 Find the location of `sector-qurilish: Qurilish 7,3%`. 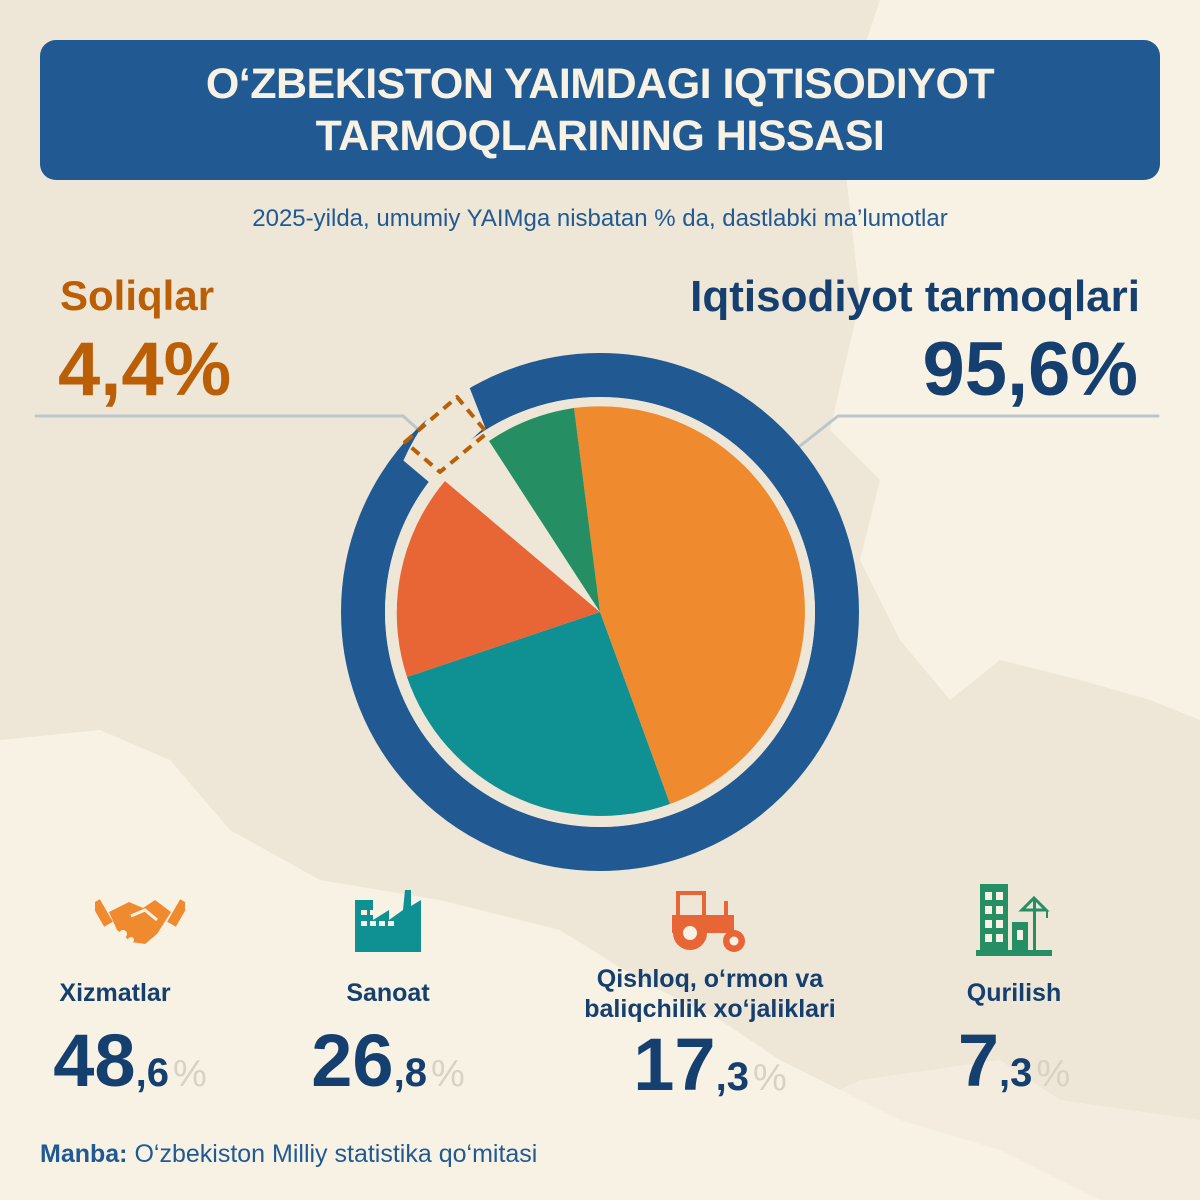

sector-qurilish: Qurilish 7,3% is located at coordinates (1014, 991).